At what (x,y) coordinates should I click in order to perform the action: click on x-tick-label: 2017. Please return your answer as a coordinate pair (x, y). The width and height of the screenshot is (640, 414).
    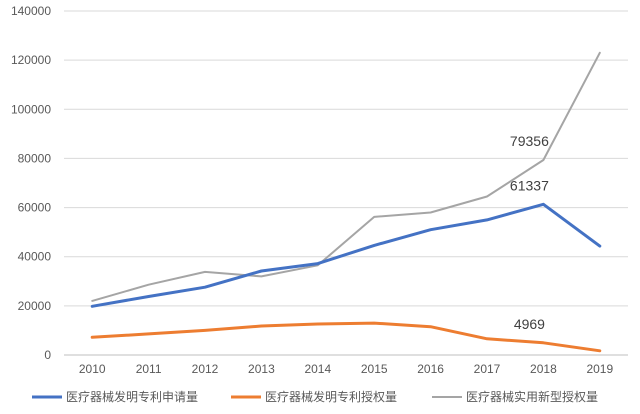
    Looking at the image, I should click on (487, 369).